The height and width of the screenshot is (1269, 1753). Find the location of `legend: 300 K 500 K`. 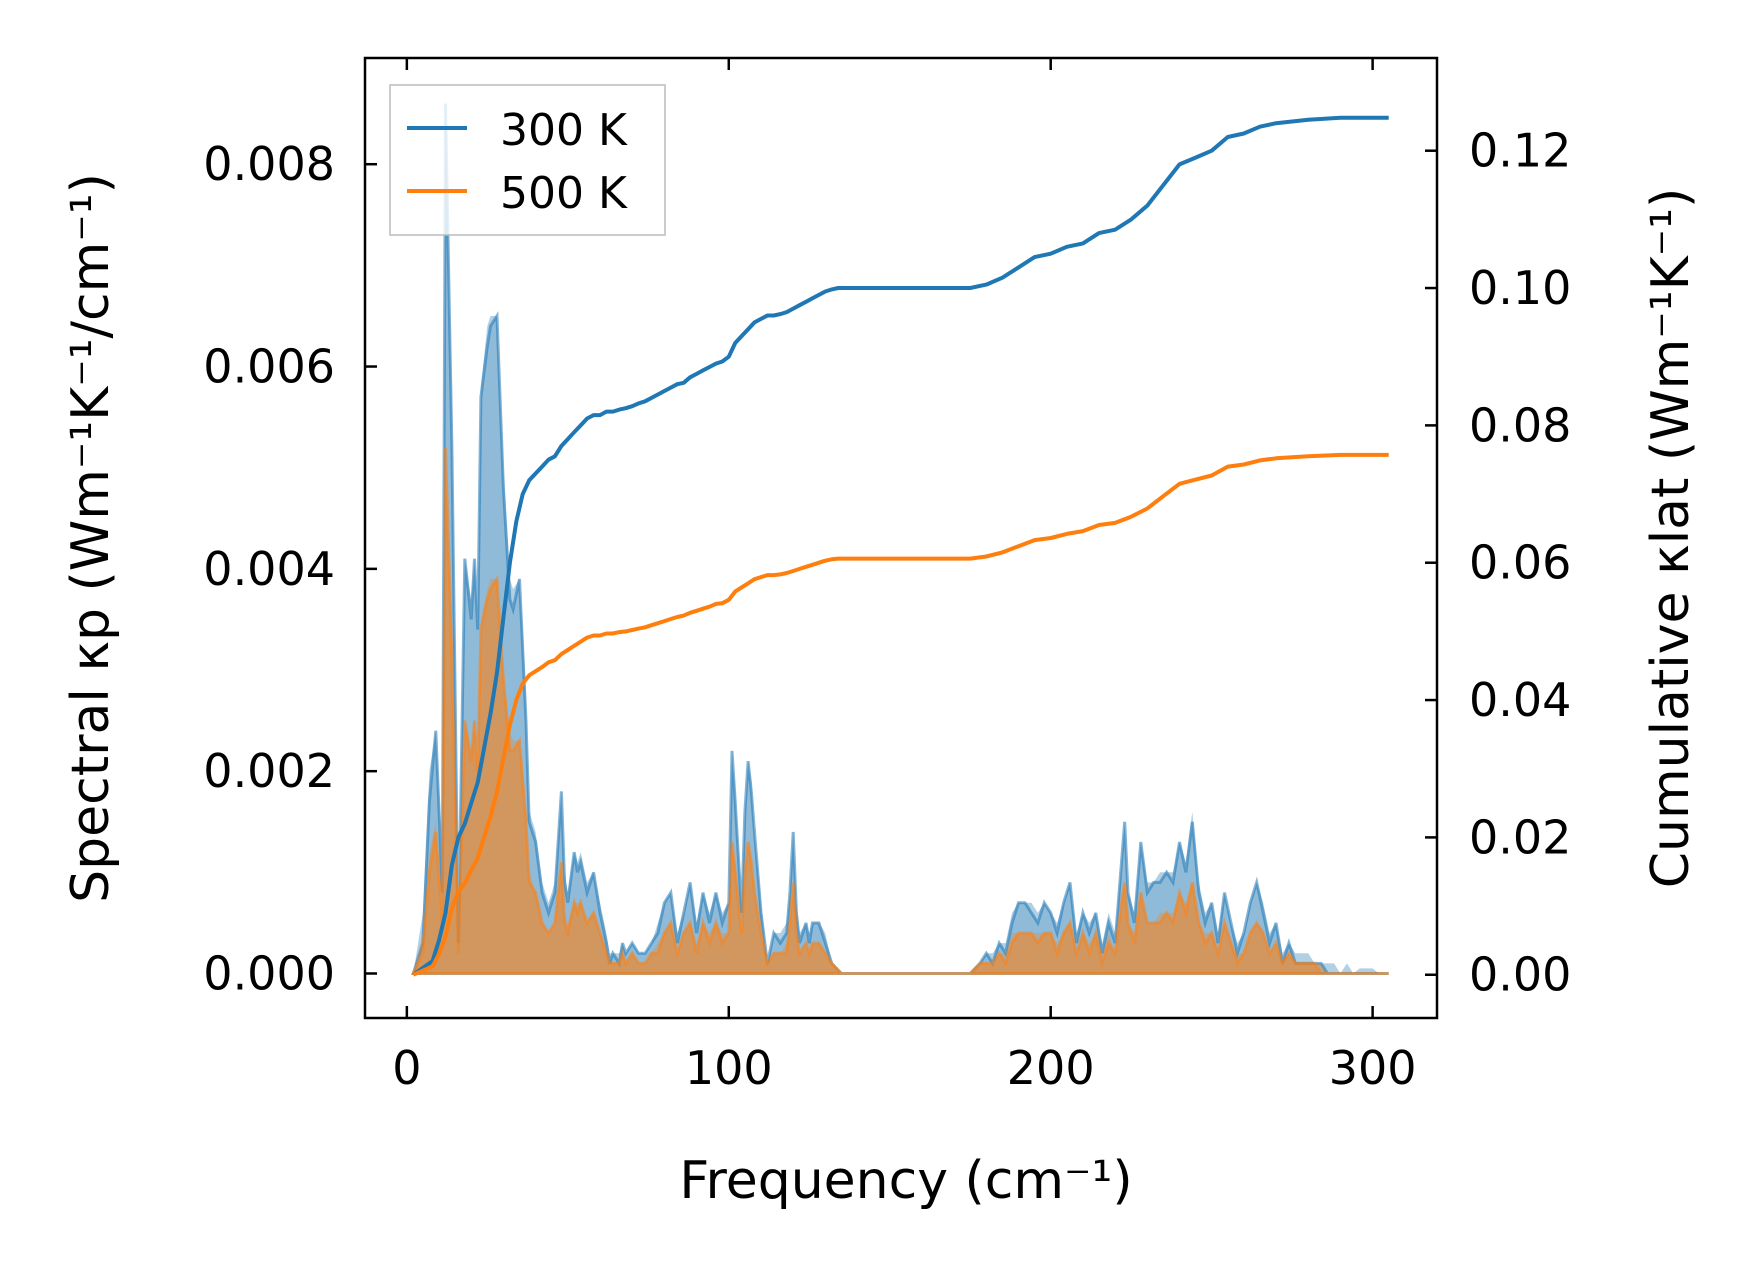

legend: 300 K 500 K is located at coordinates (527, 160).